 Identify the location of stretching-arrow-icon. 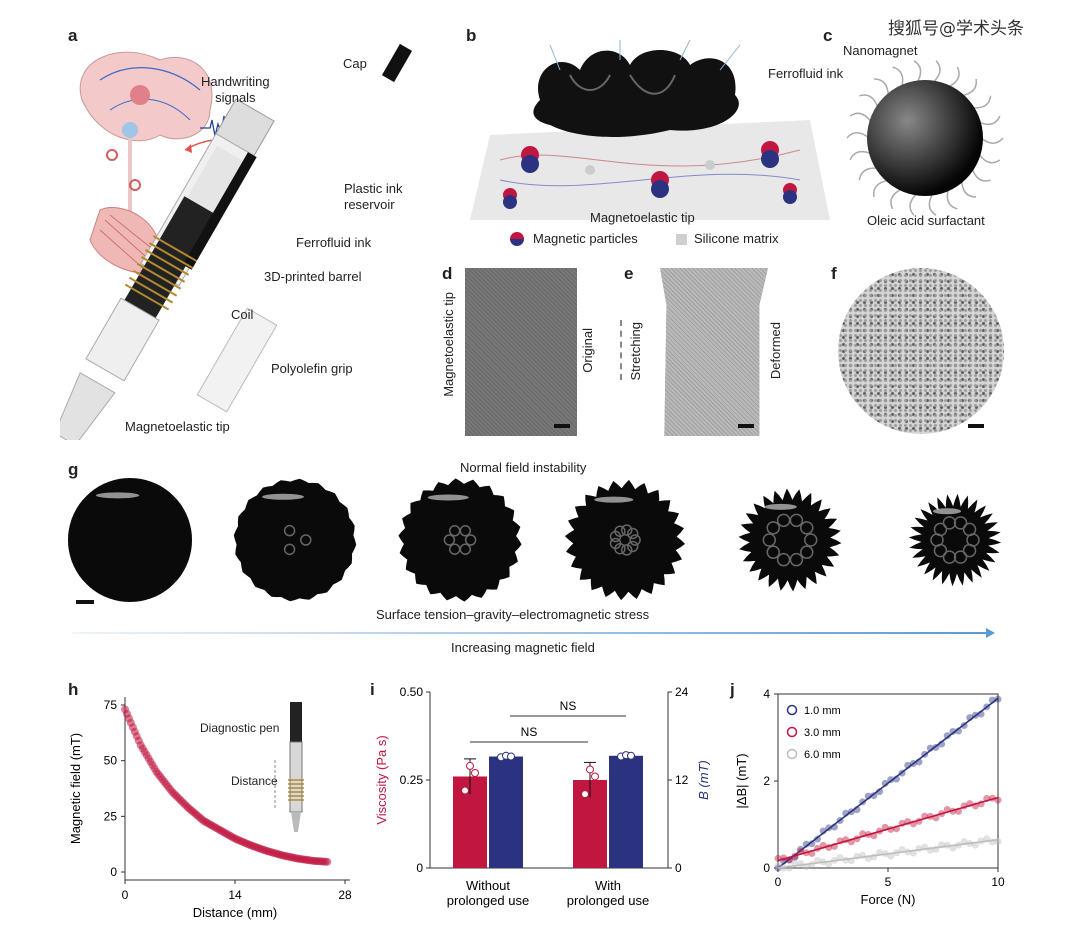
(622, 350).